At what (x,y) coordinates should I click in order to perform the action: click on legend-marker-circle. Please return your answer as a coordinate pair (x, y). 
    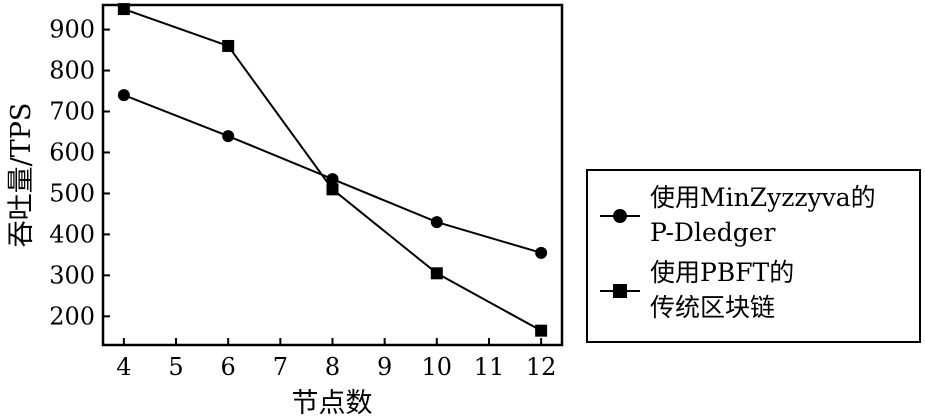
    Looking at the image, I should click on (620, 216).